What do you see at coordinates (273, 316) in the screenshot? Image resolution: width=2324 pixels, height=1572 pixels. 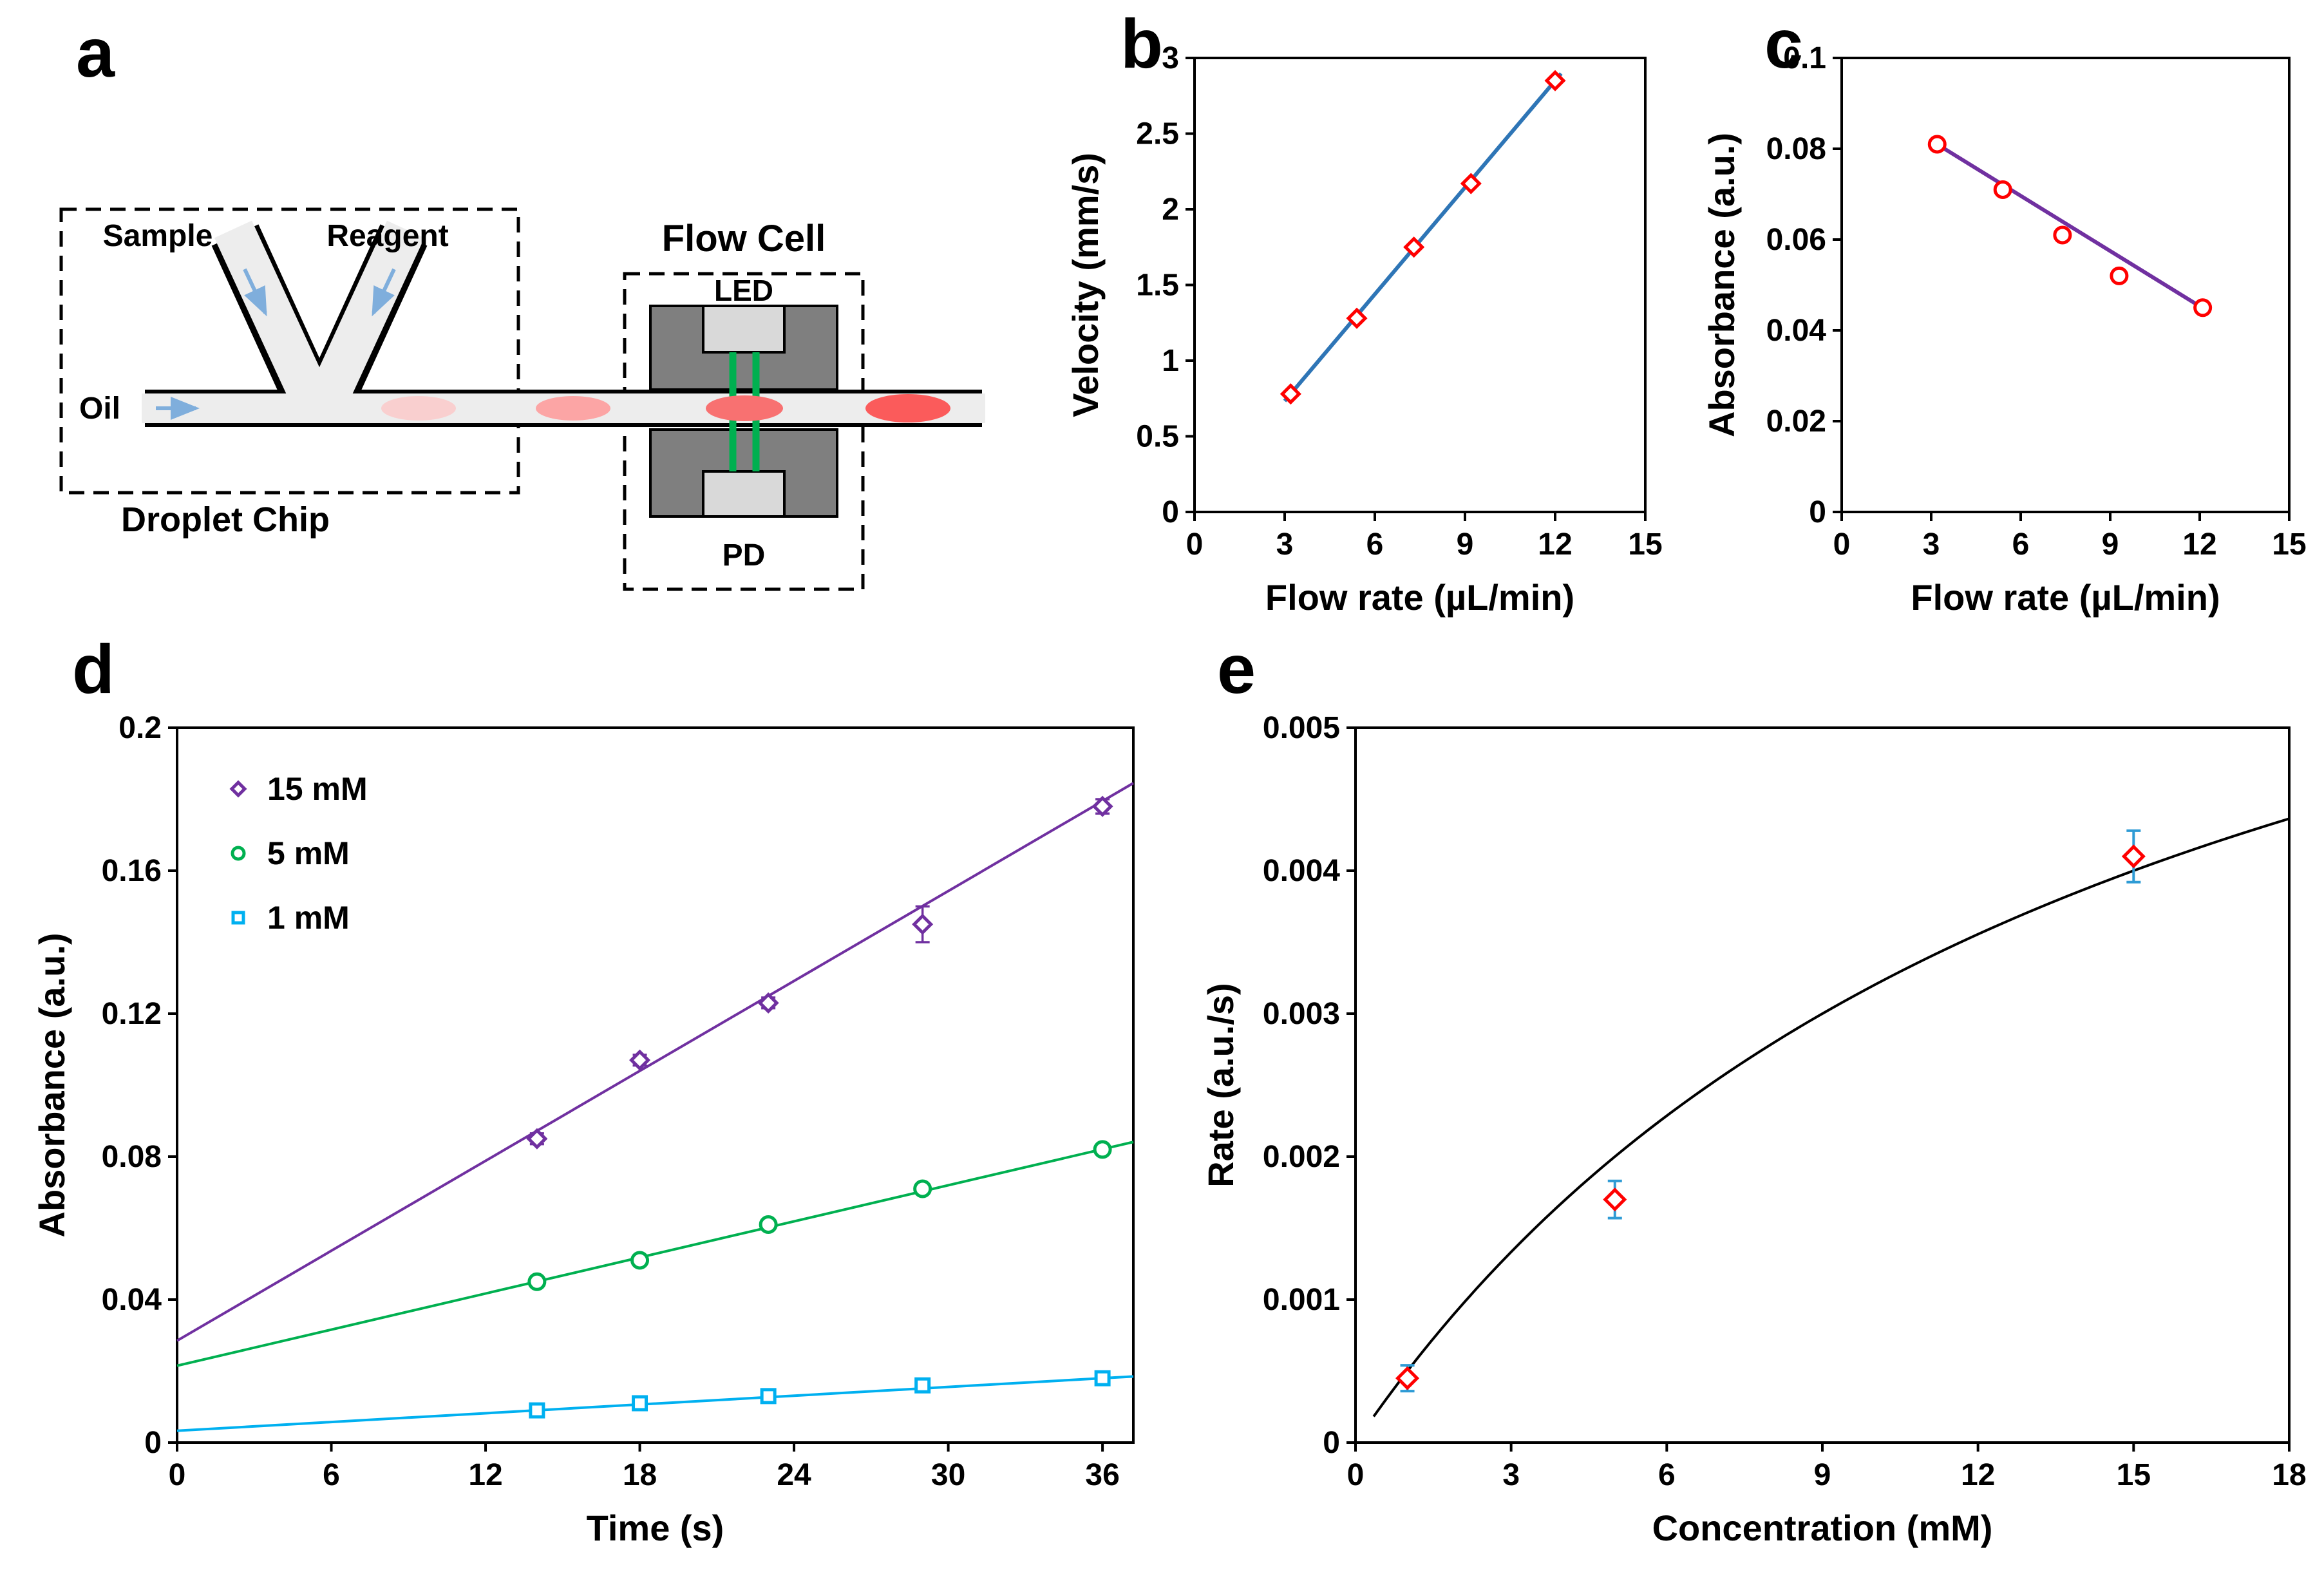 I see `channel-left-arm` at bounding box center [273, 316].